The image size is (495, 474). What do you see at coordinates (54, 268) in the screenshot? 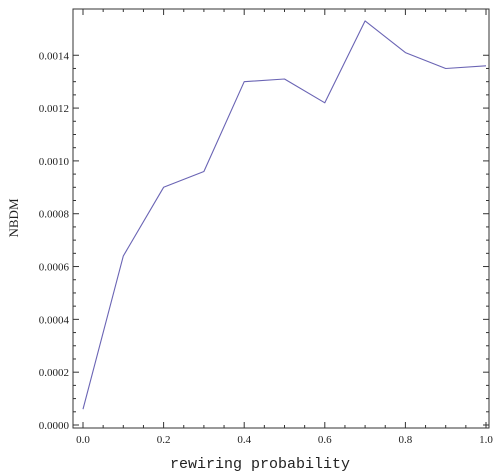
I see `y-tick-label: 0.0006` at bounding box center [54, 268].